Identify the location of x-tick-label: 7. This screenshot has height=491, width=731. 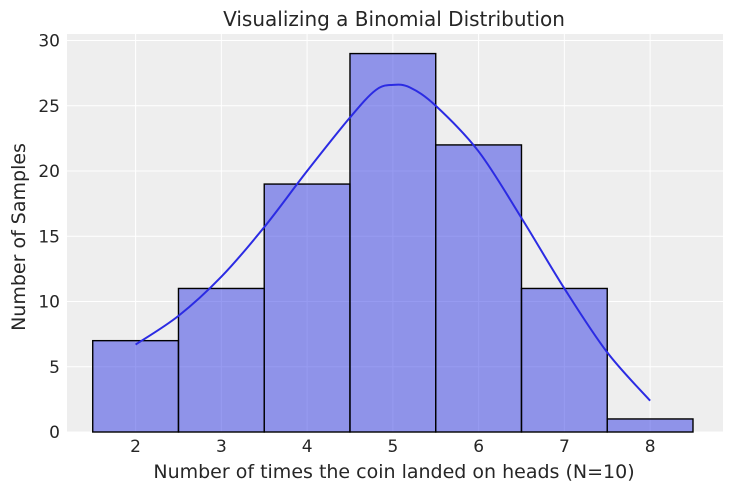
(564, 447).